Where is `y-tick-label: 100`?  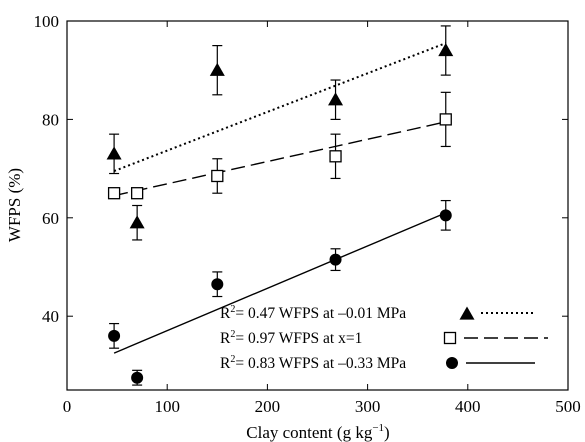 y-tick-label: 100 is located at coordinates (47, 21).